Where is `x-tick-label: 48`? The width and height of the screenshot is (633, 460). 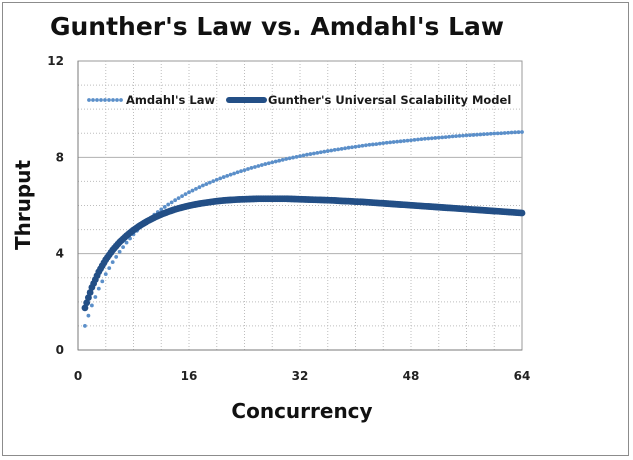 x-tick-label: 48 is located at coordinates (411, 376).